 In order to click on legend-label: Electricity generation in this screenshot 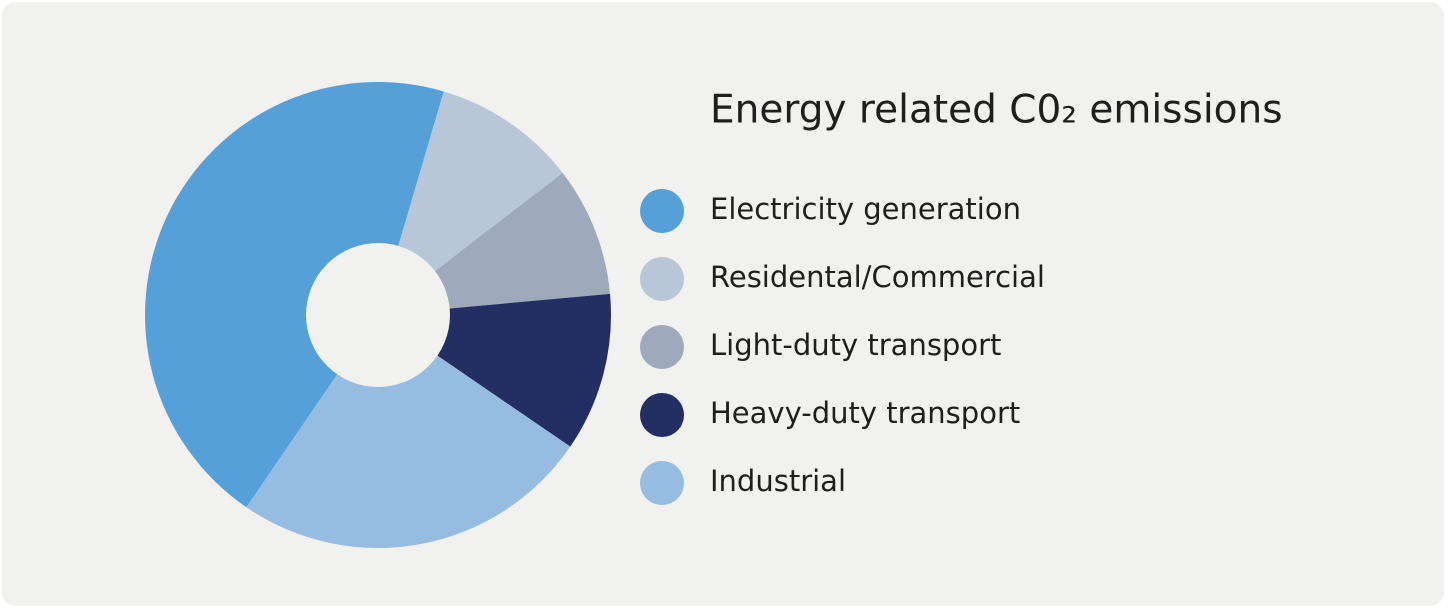, I will do `click(865, 209)`.